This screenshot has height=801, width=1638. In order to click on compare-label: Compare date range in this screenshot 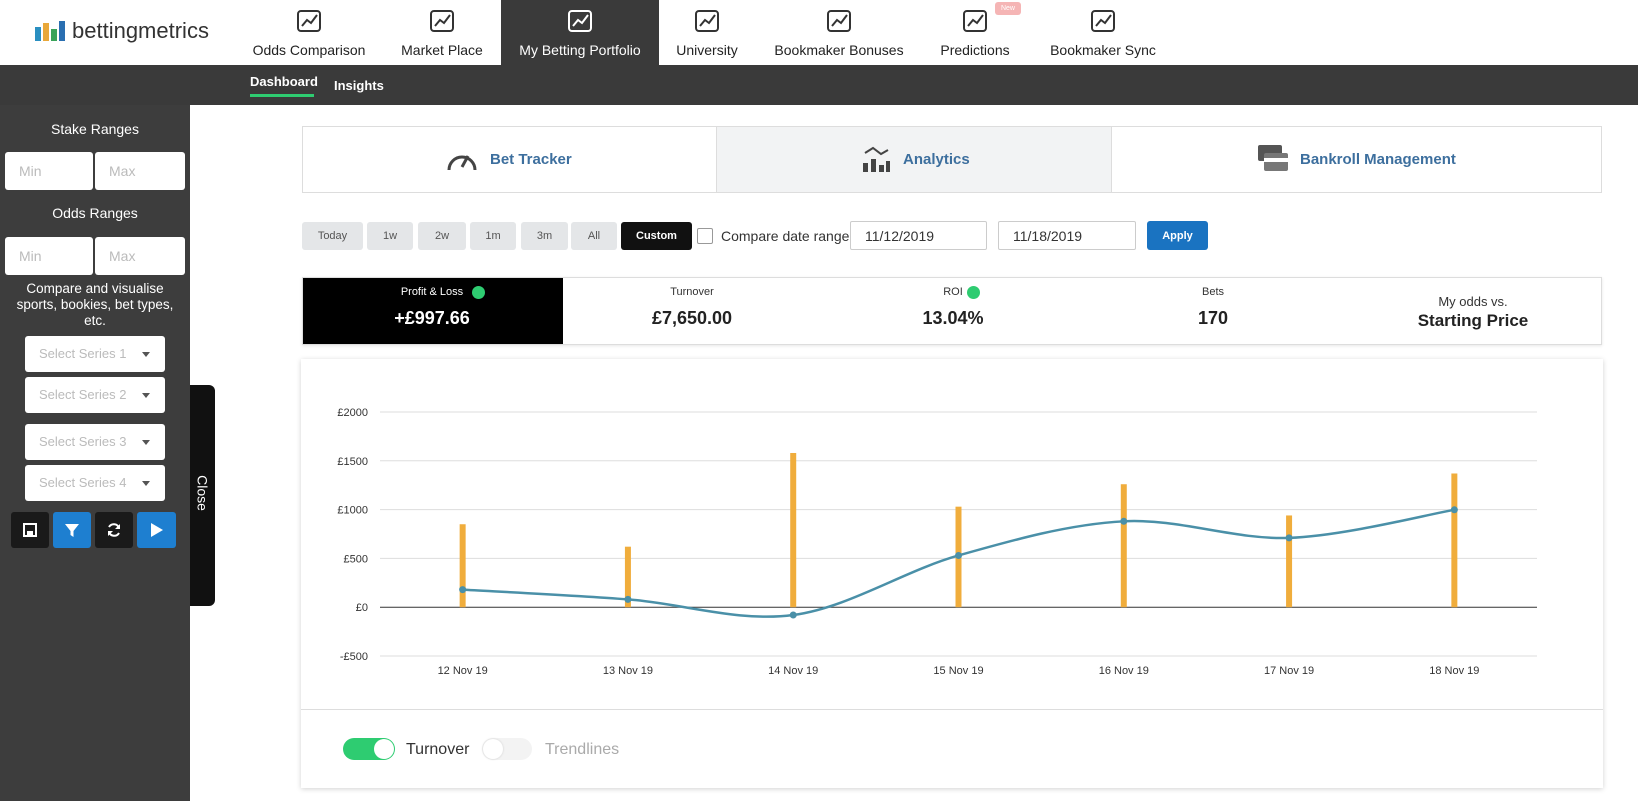, I will do `click(785, 236)`.